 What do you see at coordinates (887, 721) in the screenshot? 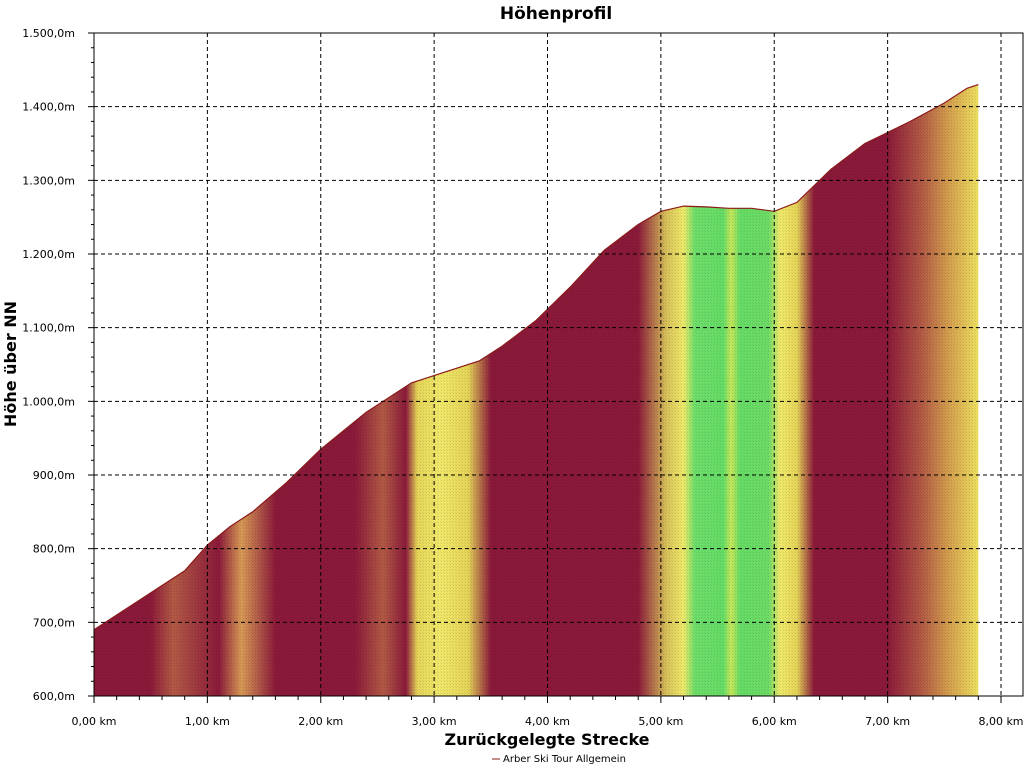
I see `x-tick-label: 7,00 km` at bounding box center [887, 721].